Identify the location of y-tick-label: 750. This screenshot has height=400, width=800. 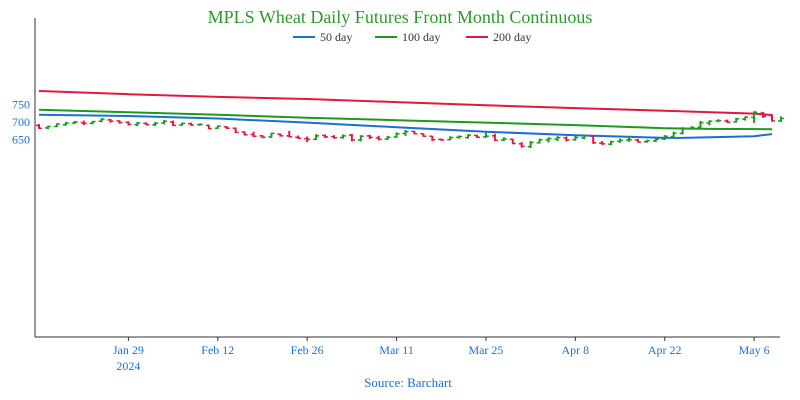
(21, 105).